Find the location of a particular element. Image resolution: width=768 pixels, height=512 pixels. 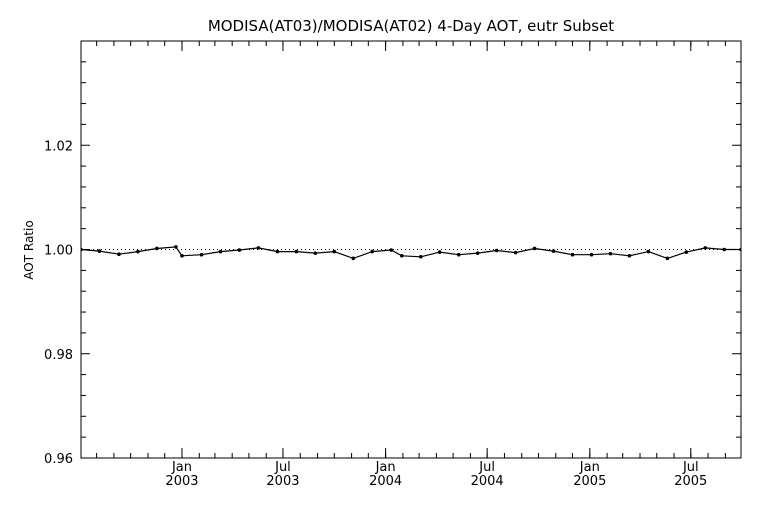

y-tick-label: 0.98 is located at coordinates (58, 355).